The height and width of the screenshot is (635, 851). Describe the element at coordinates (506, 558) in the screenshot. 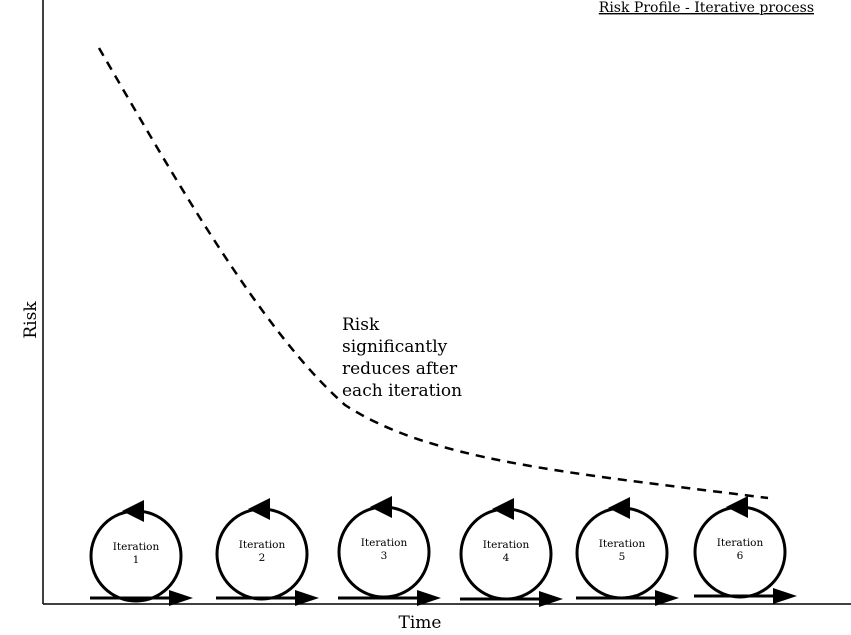

I see `iteration-number: 4` at that location.